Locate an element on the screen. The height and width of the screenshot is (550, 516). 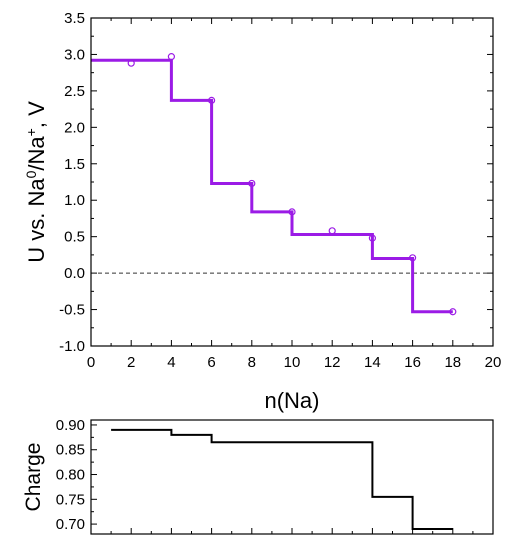
top-x-tick-labels: 0 2 4 6 8 10 12 14 16 18 20 is located at coordinates (294, 362).